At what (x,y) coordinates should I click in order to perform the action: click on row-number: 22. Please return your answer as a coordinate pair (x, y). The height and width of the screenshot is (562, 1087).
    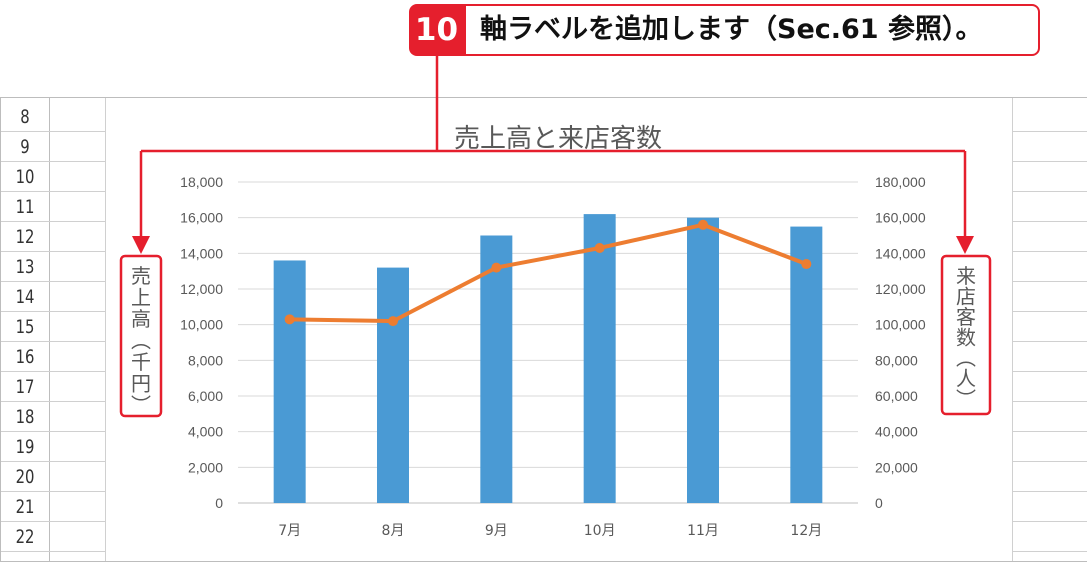
    Looking at the image, I should click on (25, 537).